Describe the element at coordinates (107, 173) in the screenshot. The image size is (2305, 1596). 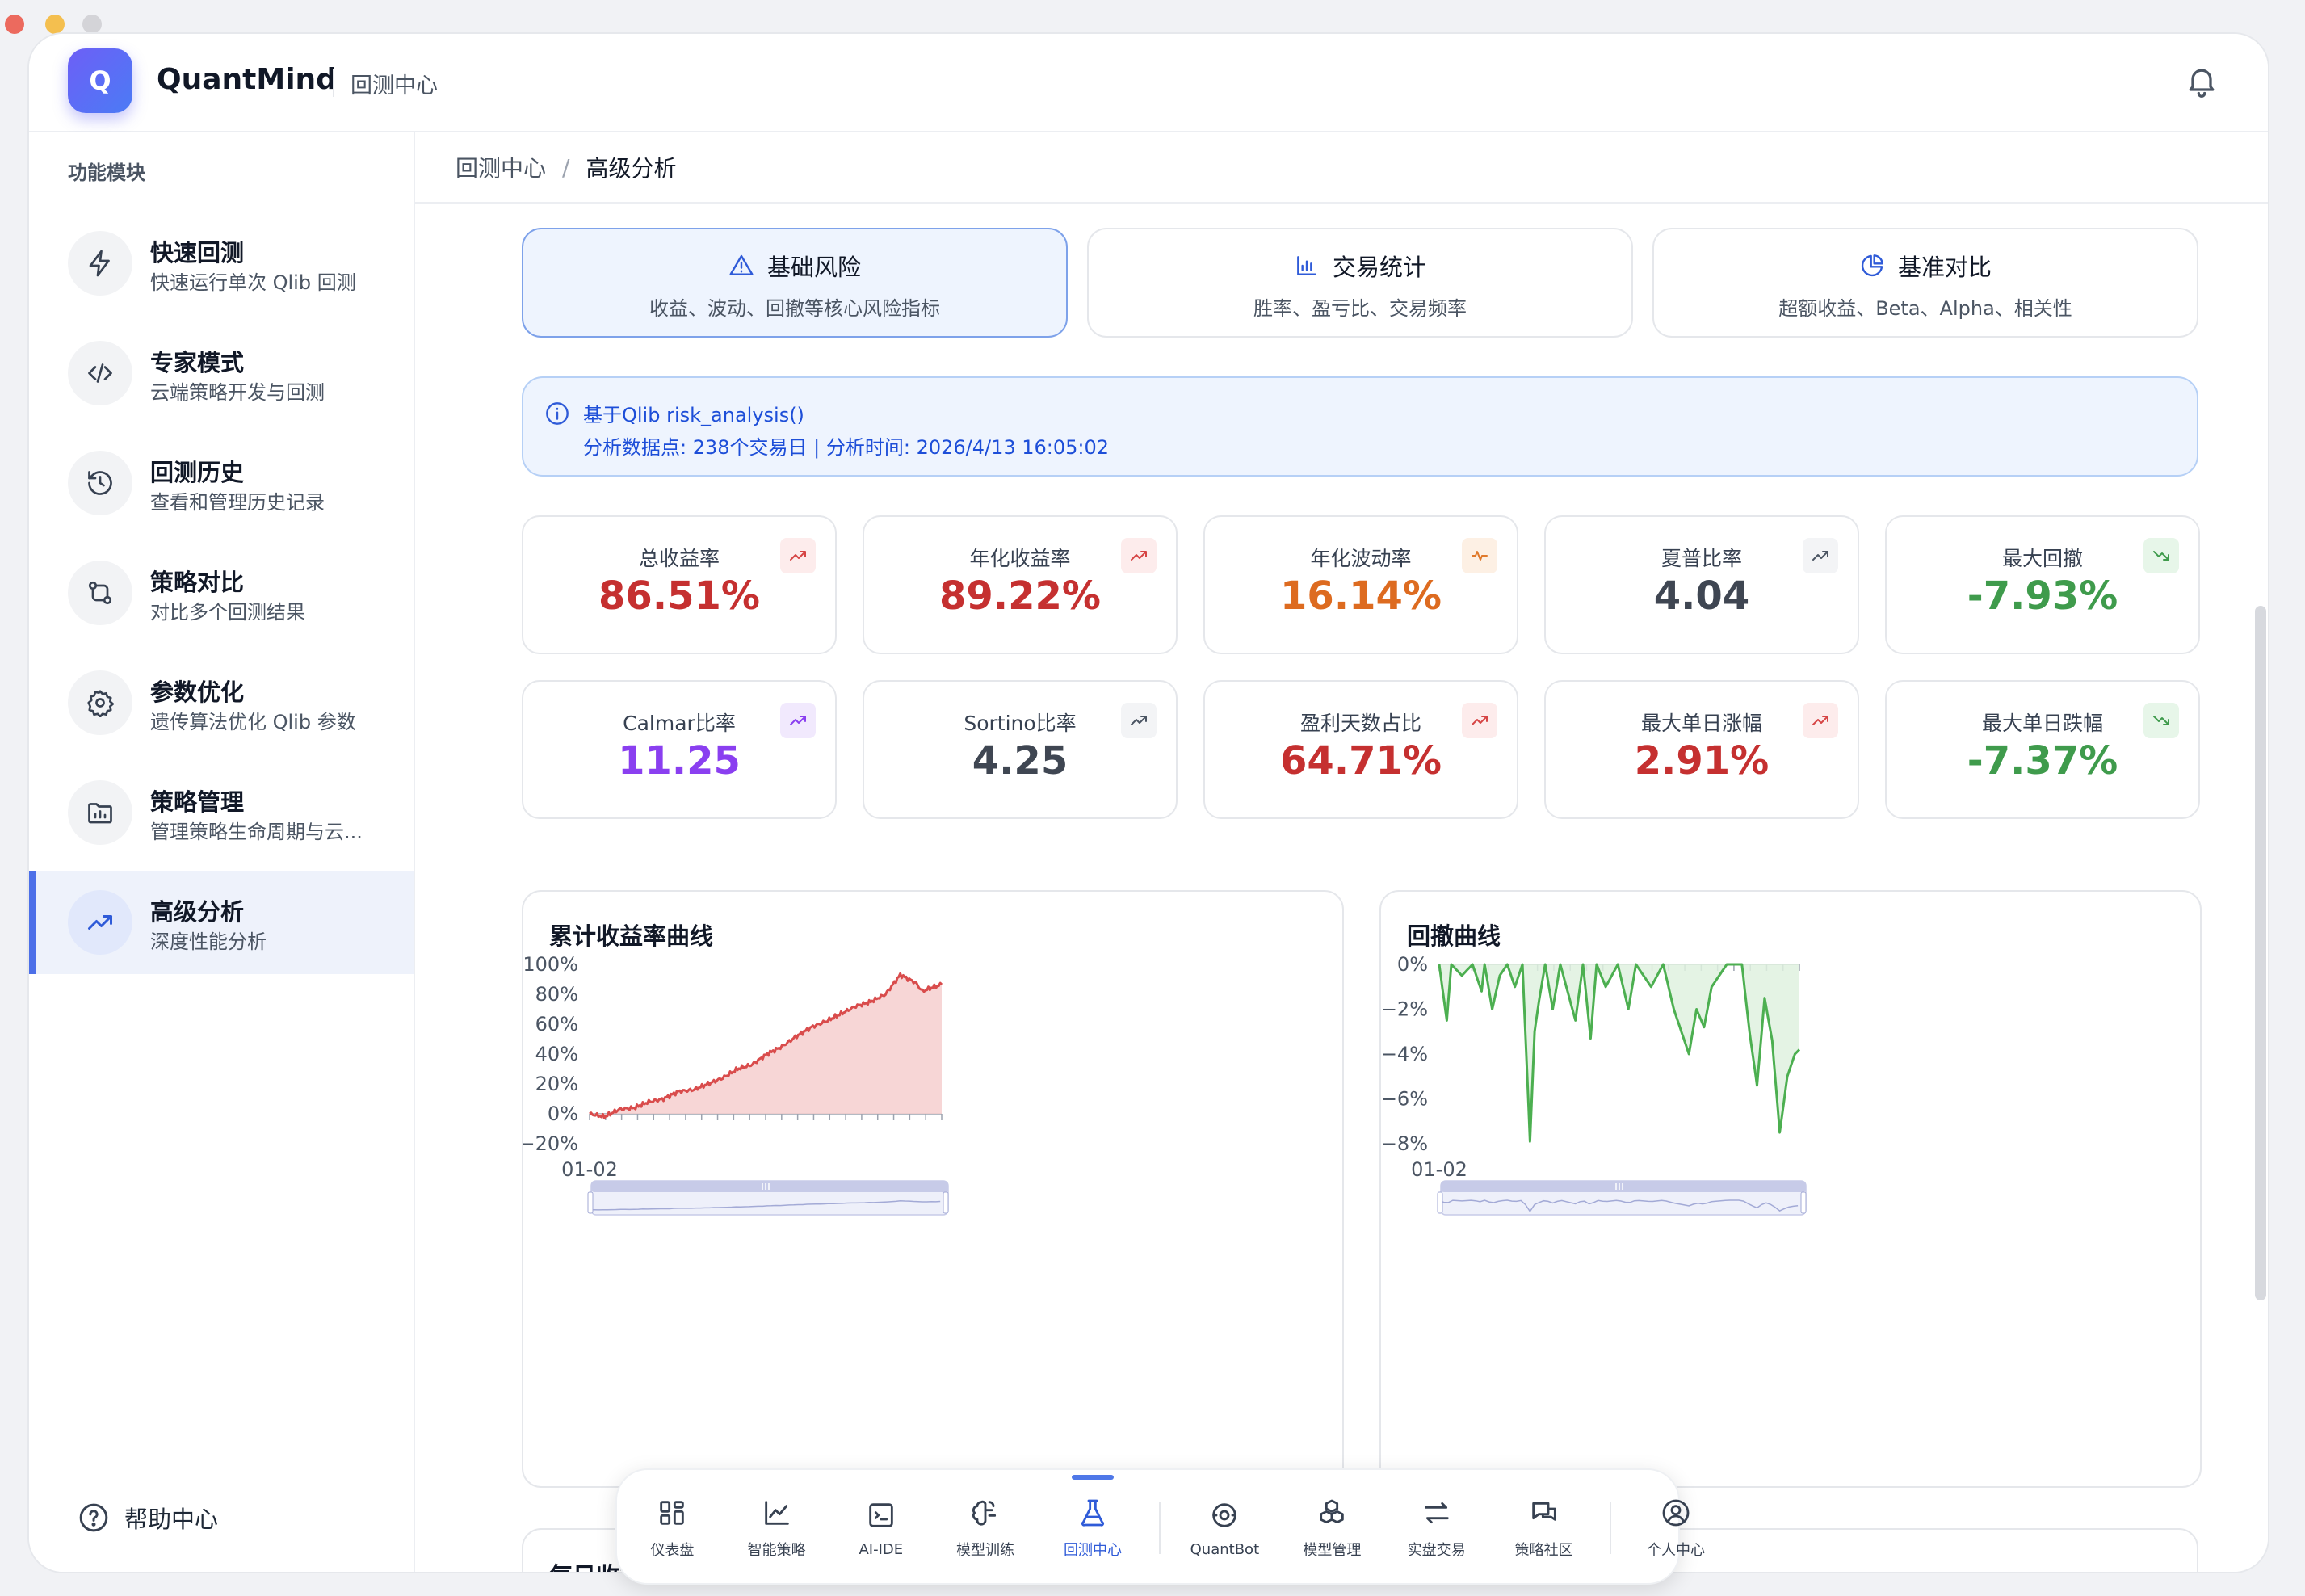
I see `sidebar-title: 功能模块` at that location.